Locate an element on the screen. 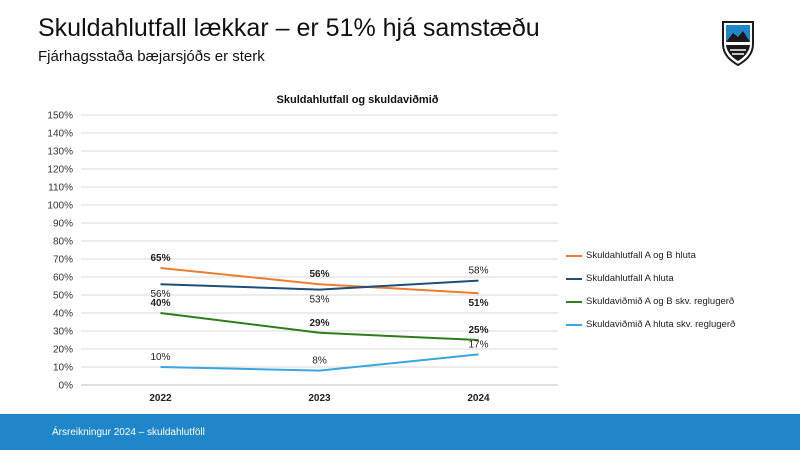 The image size is (800, 450). legend-item: Skuldaviðmið A hluta skv. reglugerð is located at coordinates (681, 324).